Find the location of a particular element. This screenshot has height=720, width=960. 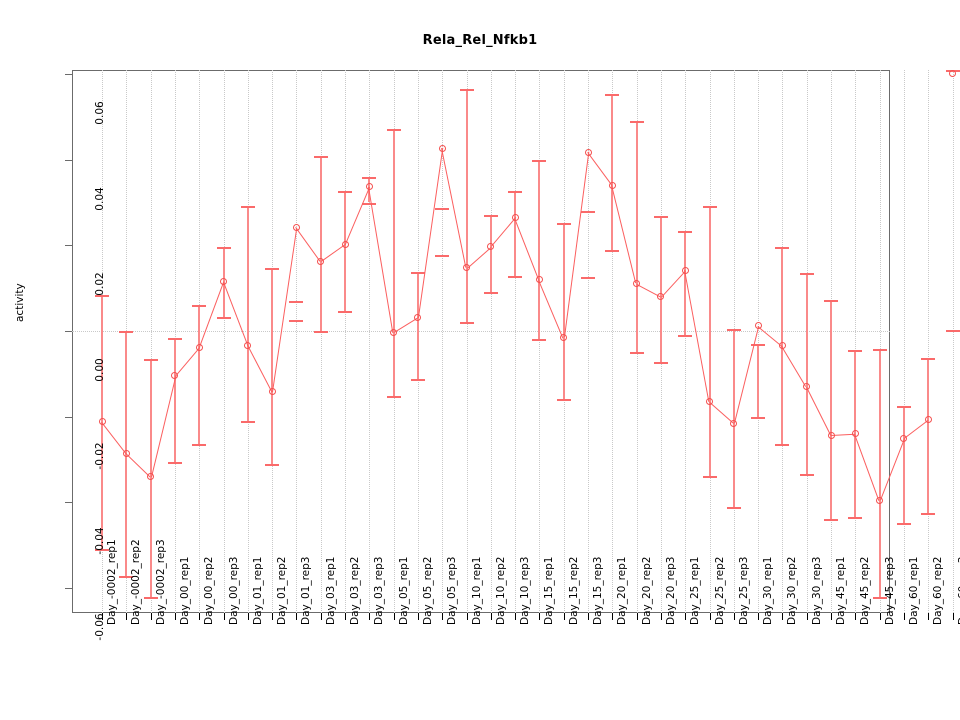

x-axis-tick-label: Day_15_rep1 is located at coordinates (549, 591).